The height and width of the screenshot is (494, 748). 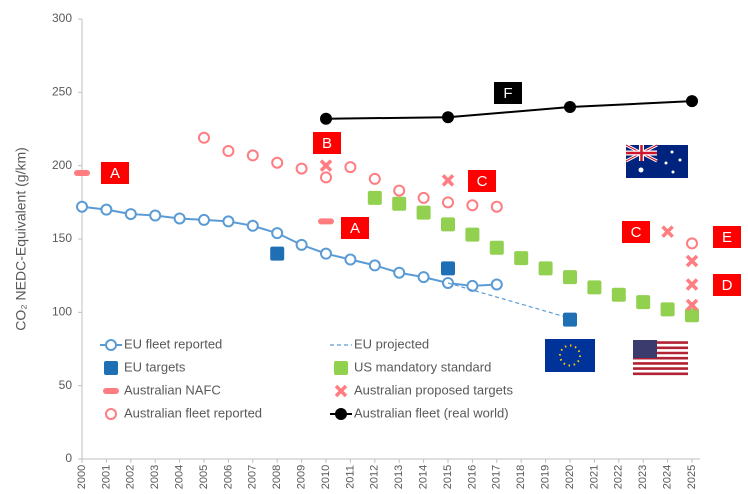 I want to click on eu-flag, so click(x=570, y=355).